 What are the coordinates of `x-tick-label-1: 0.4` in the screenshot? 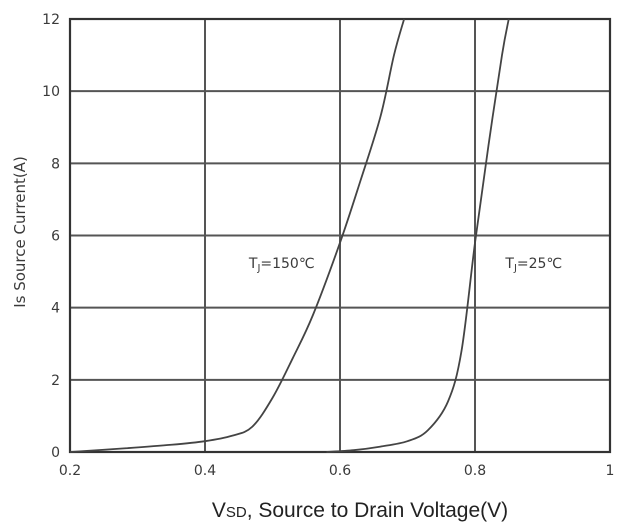 It's located at (205, 471).